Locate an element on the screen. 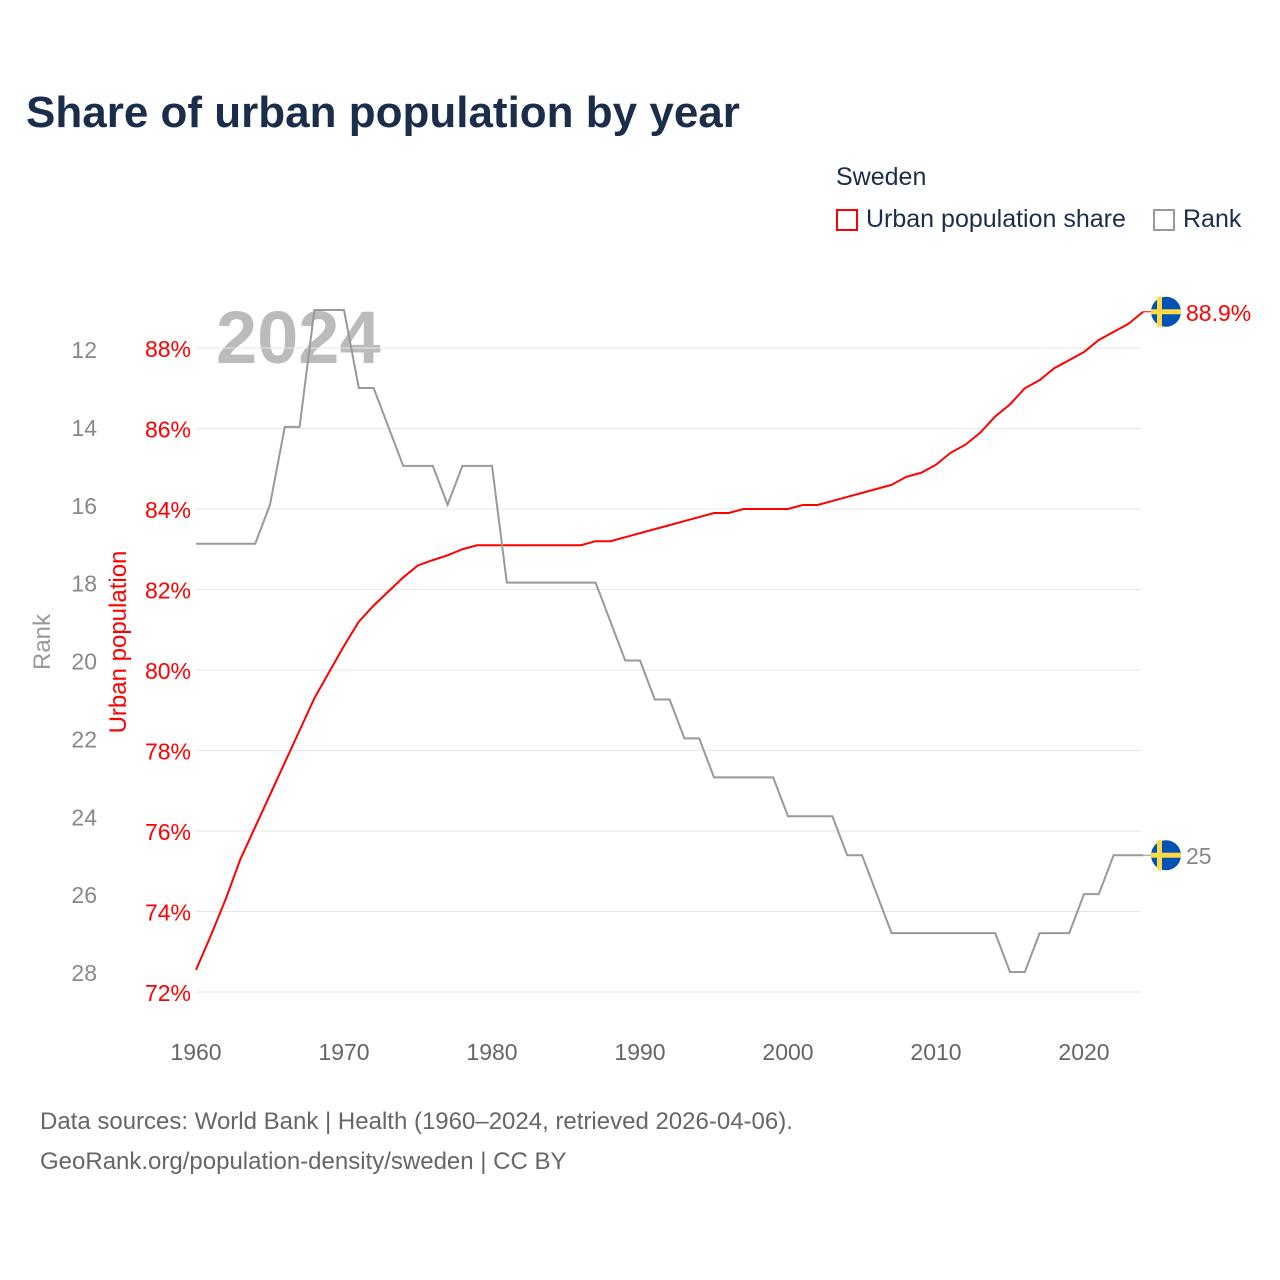 Image resolution: width=1280 pixels, height=1280 pixels. chart-title: Share of urban population by year is located at coordinates (383, 112).